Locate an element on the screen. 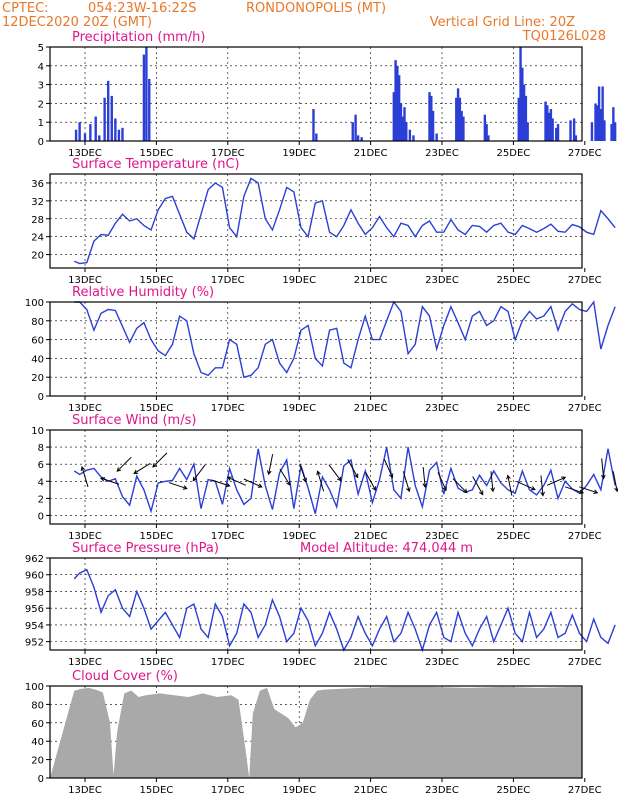 This screenshot has width=618, height=800. temp-xtick-label: 13DEC is located at coordinates (85, 280).